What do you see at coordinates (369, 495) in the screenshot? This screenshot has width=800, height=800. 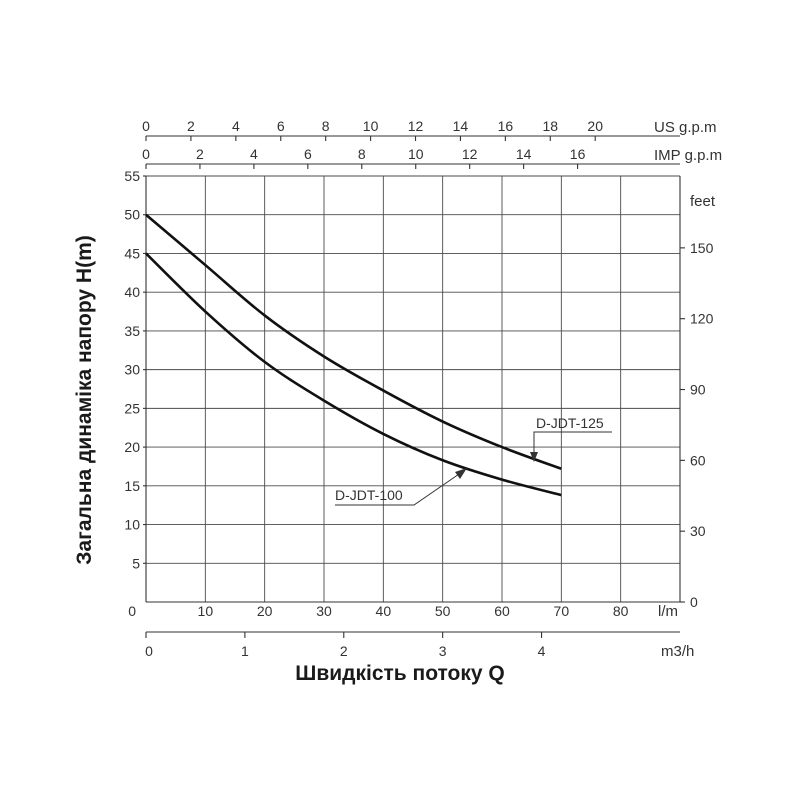 I see `curve-label-100: D-JDT-100` at bounding box center [369, 495].